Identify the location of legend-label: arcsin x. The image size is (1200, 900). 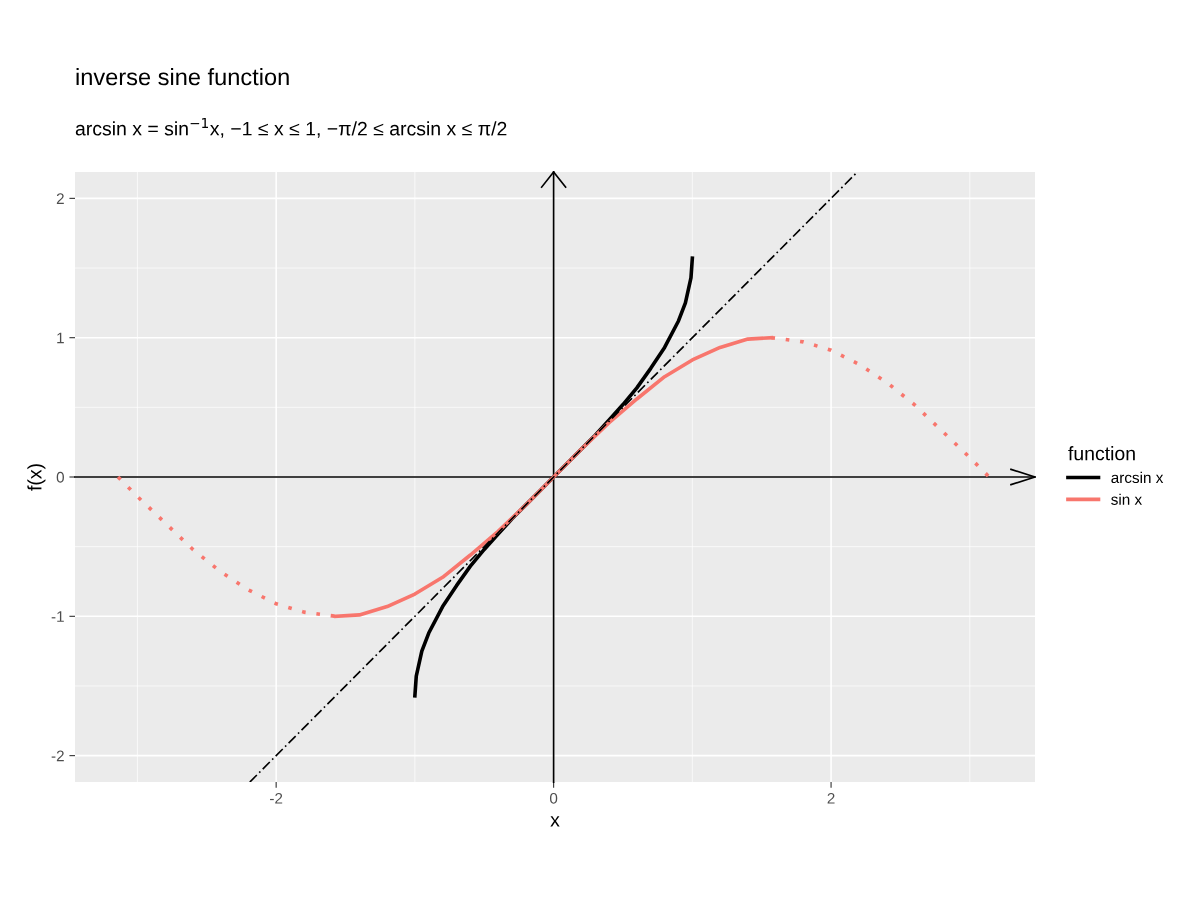
(1137, 477).